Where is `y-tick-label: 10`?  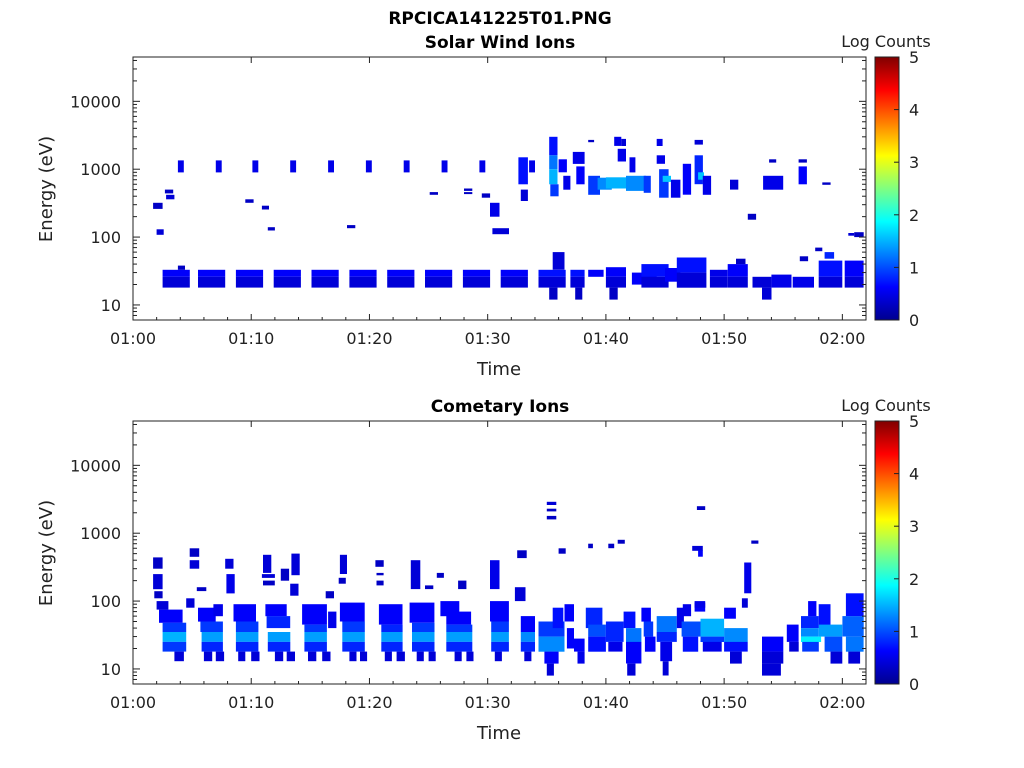
y-tick-label: 10 is located at coordinates (111, 669).